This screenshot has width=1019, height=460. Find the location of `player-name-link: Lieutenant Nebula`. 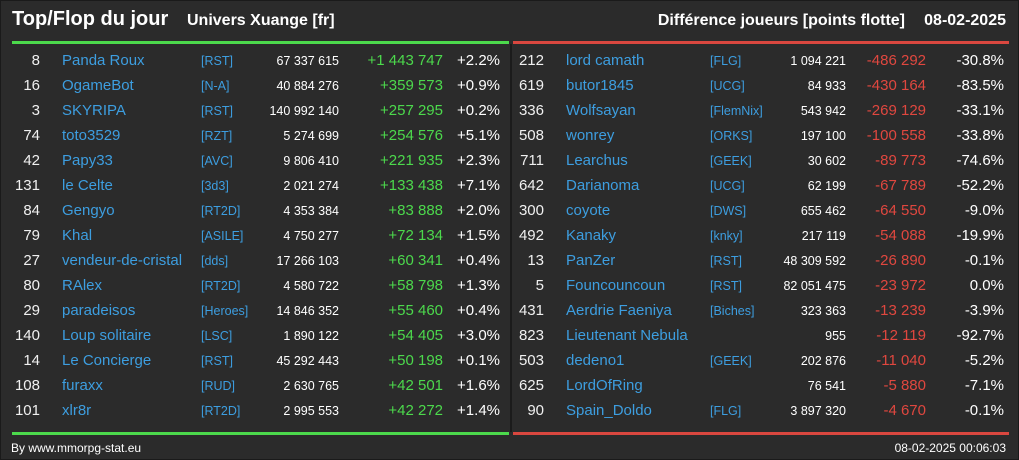

player-name-link: Lieutenant Nebula is located at coordinates (627, 335).